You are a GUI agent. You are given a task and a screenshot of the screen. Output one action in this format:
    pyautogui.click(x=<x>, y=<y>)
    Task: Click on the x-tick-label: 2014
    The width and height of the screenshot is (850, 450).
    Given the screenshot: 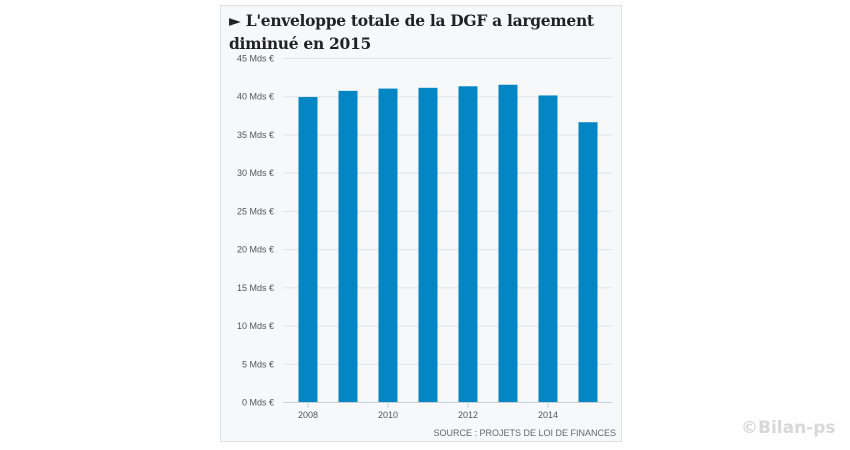 What is the action you would take?
    pyautogui.click(x=548, y=415)
    